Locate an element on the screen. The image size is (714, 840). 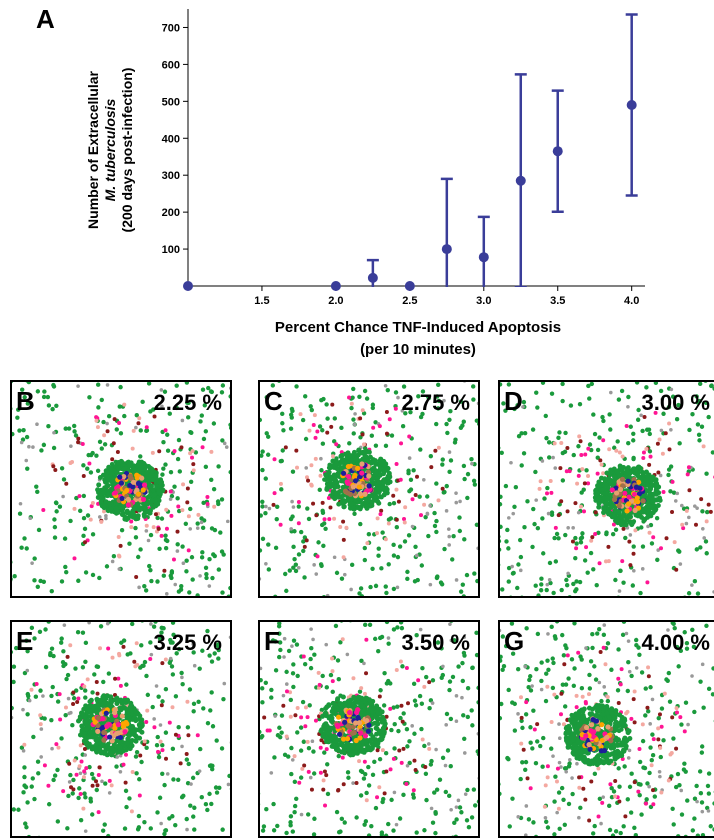
y-axis-label-line: (200 days post-infection) is located at coordinates (127, 150).